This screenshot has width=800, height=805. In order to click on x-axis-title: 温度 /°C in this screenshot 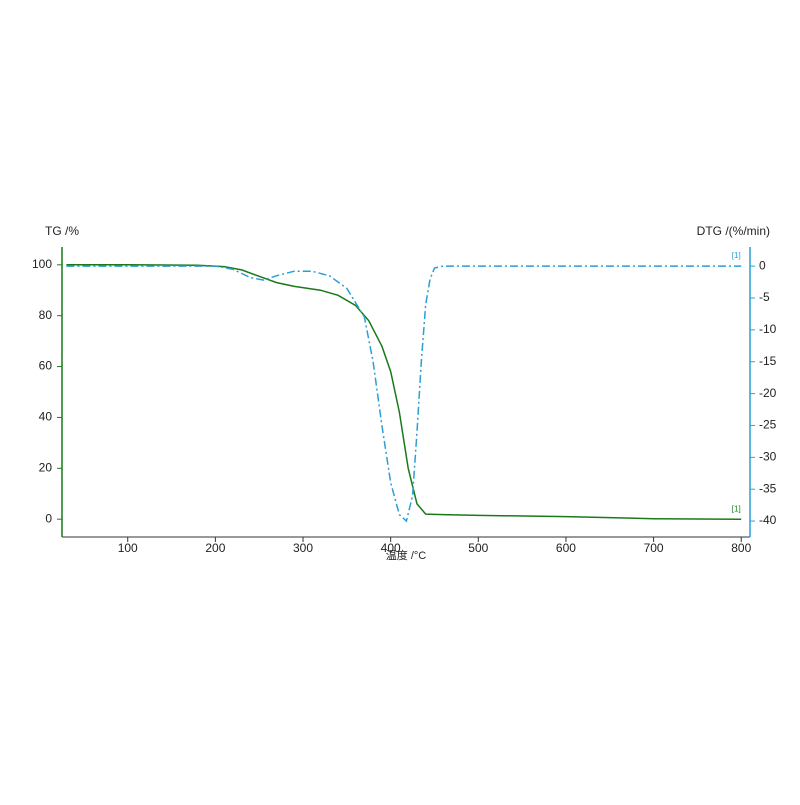, I will do `click(406, 555)`.